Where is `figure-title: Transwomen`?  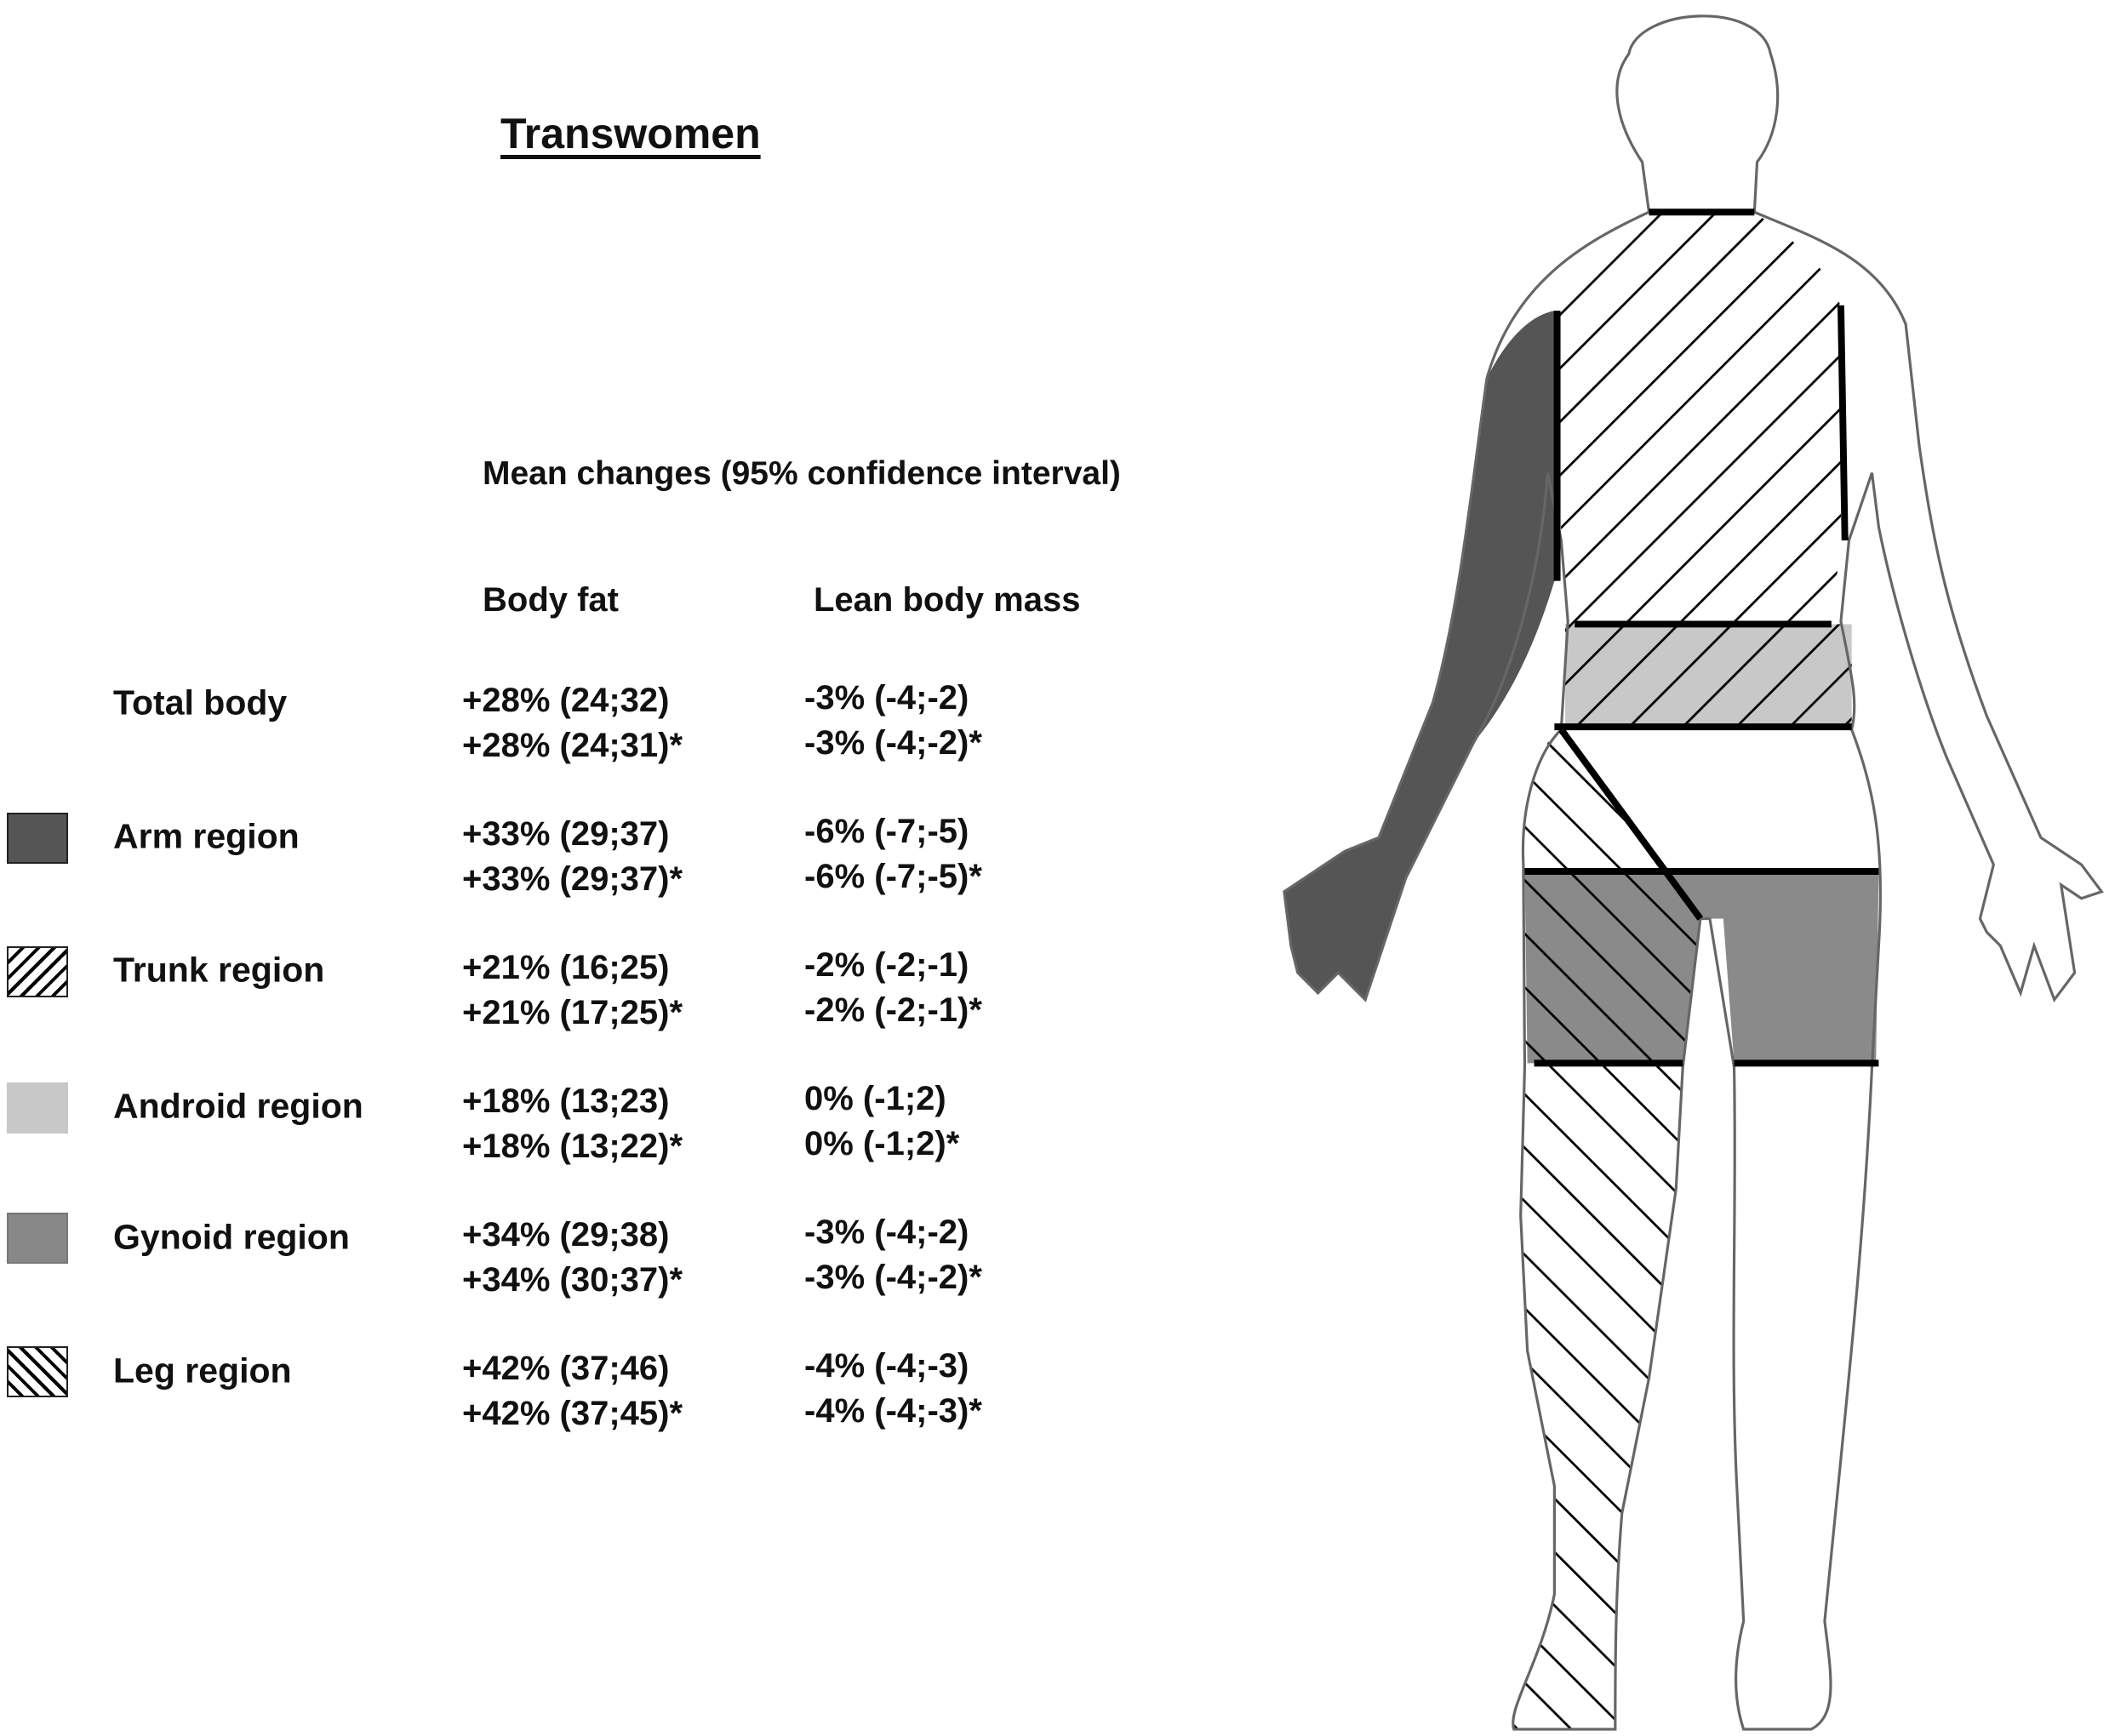 figure-title: Transwomen is located at coordinates (630, 133).